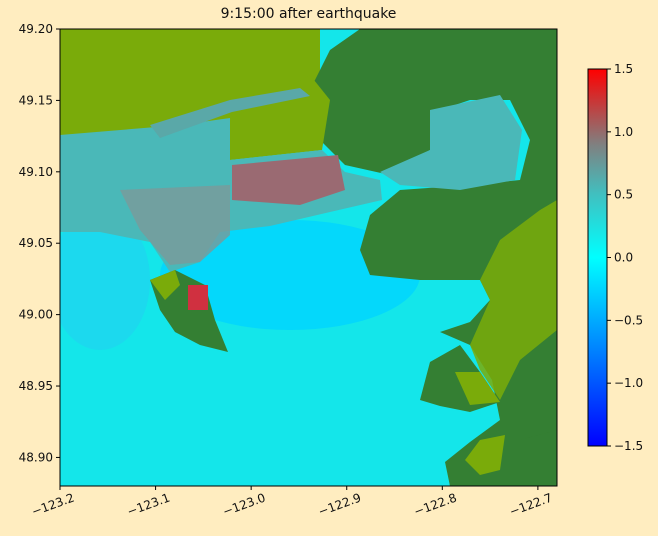 The image size is (658, 536). Describe the element at coordinates (485, 455) in the screenshot. I see `land-south-low` at that location.